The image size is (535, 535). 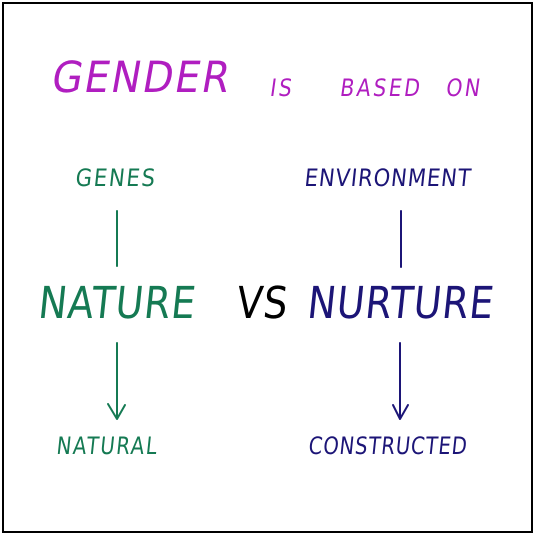 What do you see at coordinates (141, 78) in the screenshot?
I see `title-gender: GENDER` at bounding box center [141, 78].